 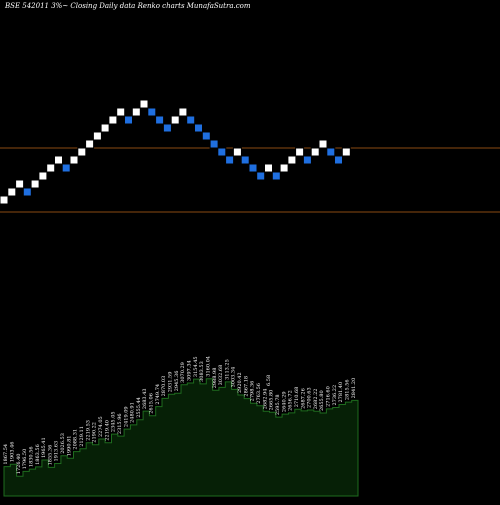 What do you see at coordinates (269, 380) in the screenshot?
I see `volume-label-extra: 6.58` at bounding box center [269, 380].